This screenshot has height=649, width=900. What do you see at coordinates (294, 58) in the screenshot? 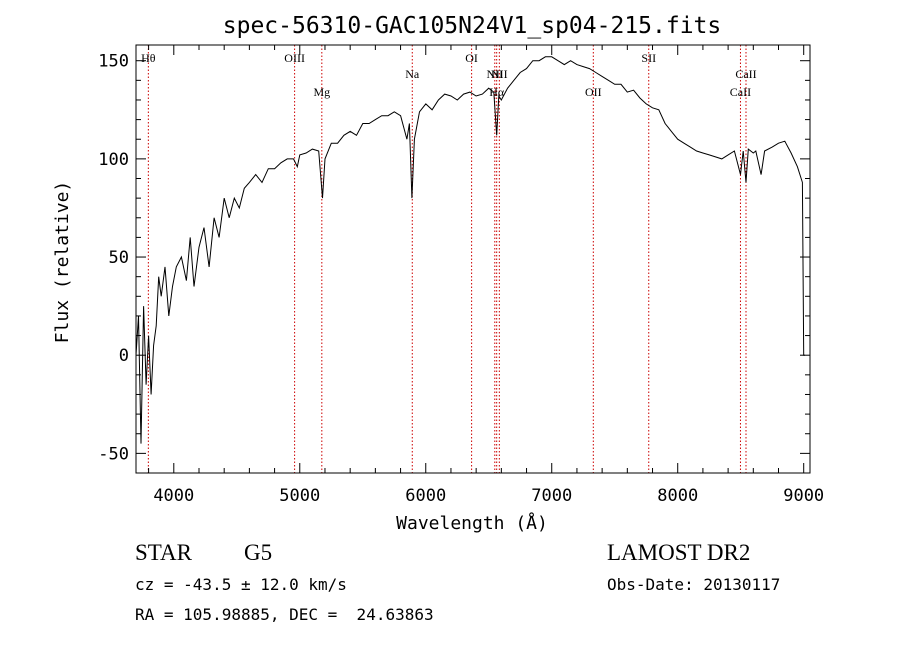
I see `line-marker-label: OIII` at bounding box center [294, 58].